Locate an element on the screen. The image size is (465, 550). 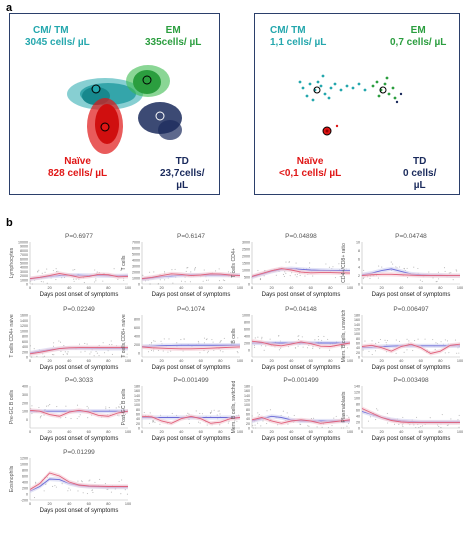
x-tick-label: 40 is located at coordinates (181, 361).